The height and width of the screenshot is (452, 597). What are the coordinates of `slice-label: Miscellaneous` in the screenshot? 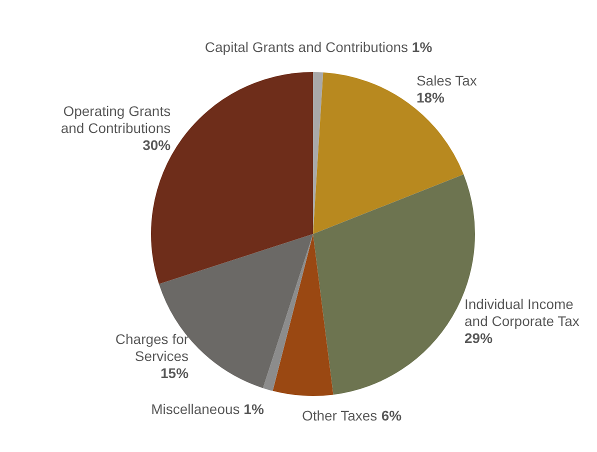 It's located at (195, 408).